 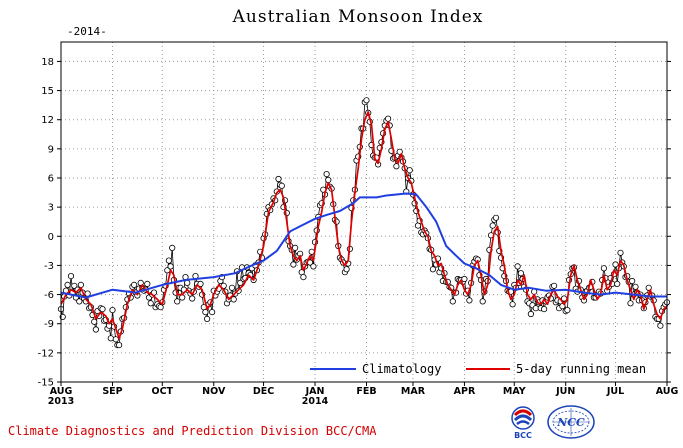 I want to click on ncc-logo-label: NCC, so click(x=570, y=422).